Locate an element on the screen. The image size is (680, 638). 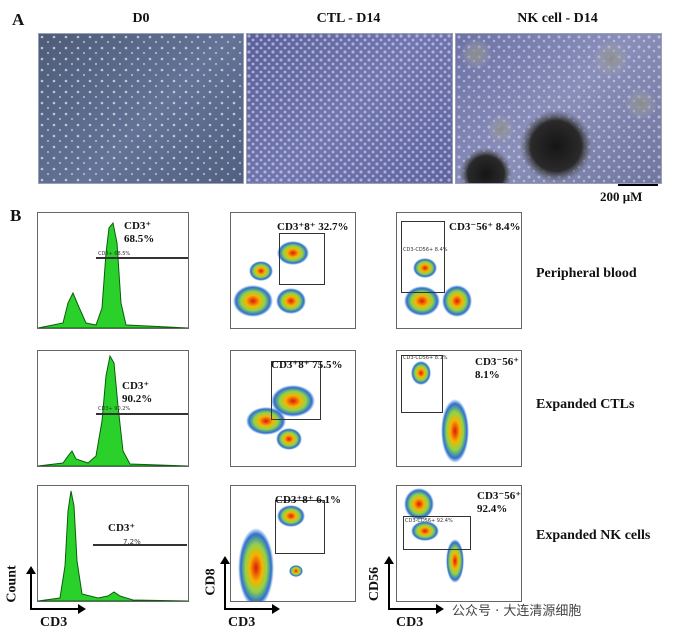
cd56-y-axis-title: CD56 is located at coordinates (375, 584).